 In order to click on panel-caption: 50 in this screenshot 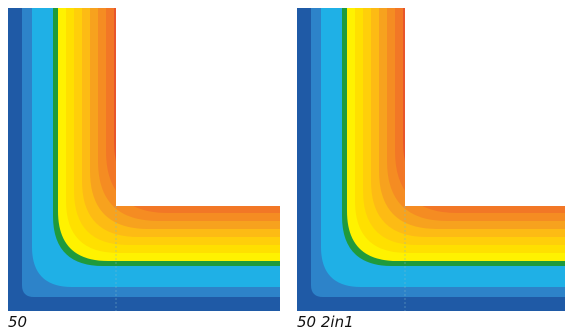, I will do `click(18, 322)`.